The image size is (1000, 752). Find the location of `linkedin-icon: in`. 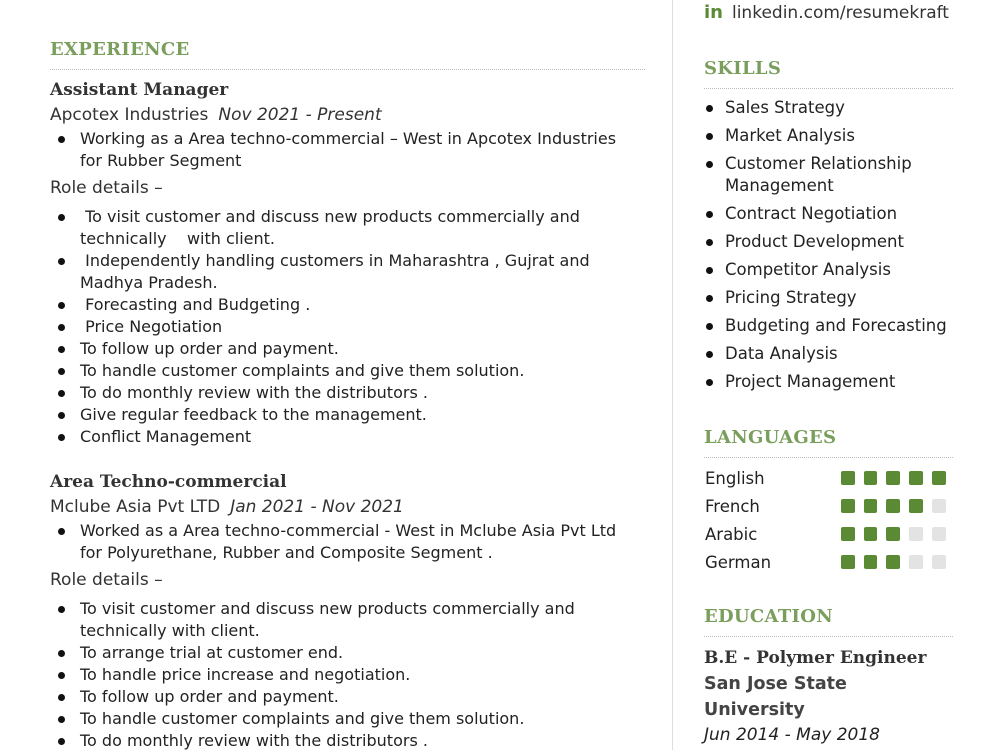

linkedin-icon: in is located at coordinates (713, 12).